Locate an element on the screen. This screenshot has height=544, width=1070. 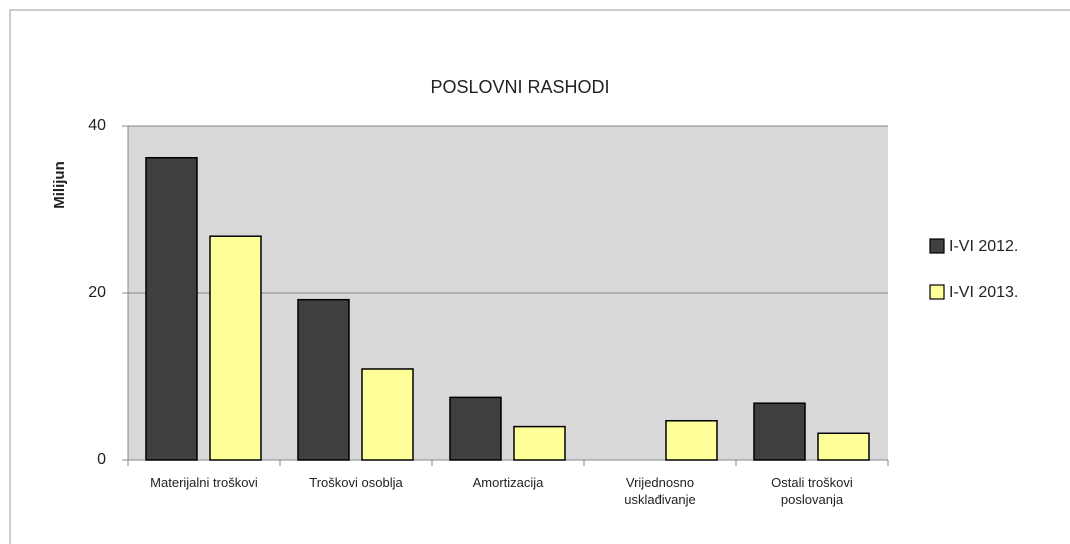
x-tick-label-box: Troškovi osoblja is located at coordinates (356, 482).